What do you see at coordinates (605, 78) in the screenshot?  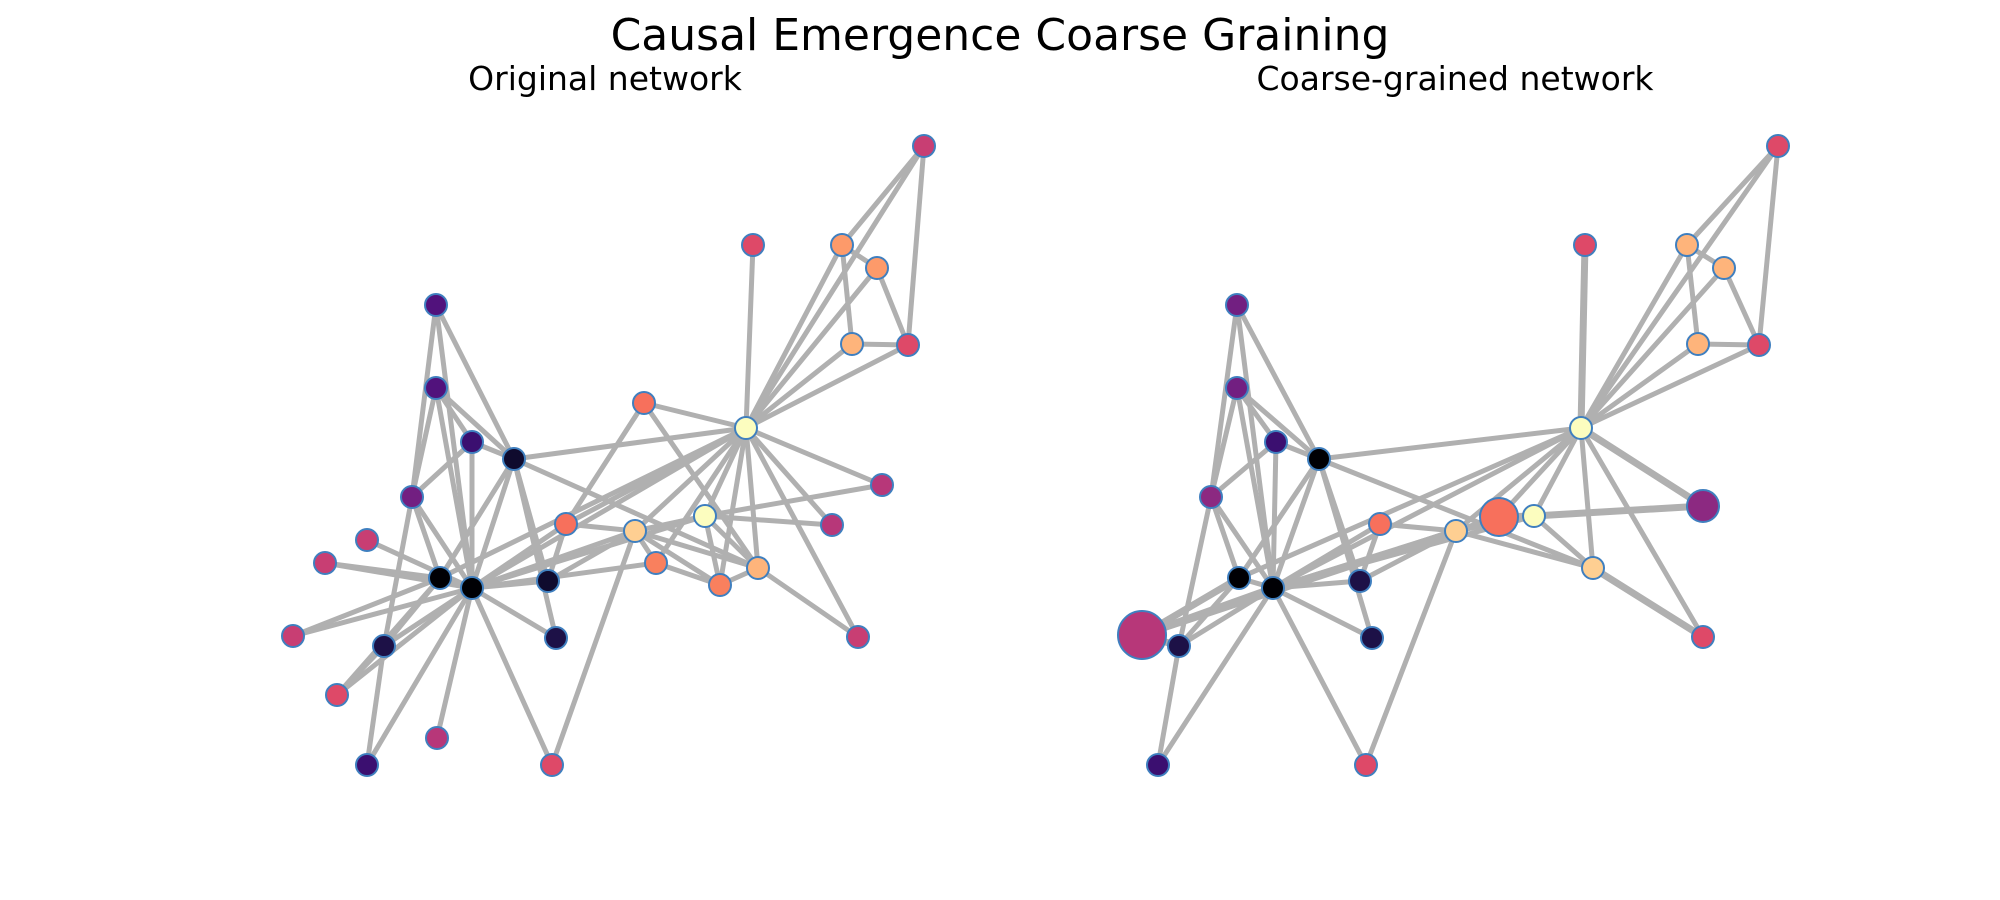 I see `panel-title-original: Original network` at bounding box center [605, 78].